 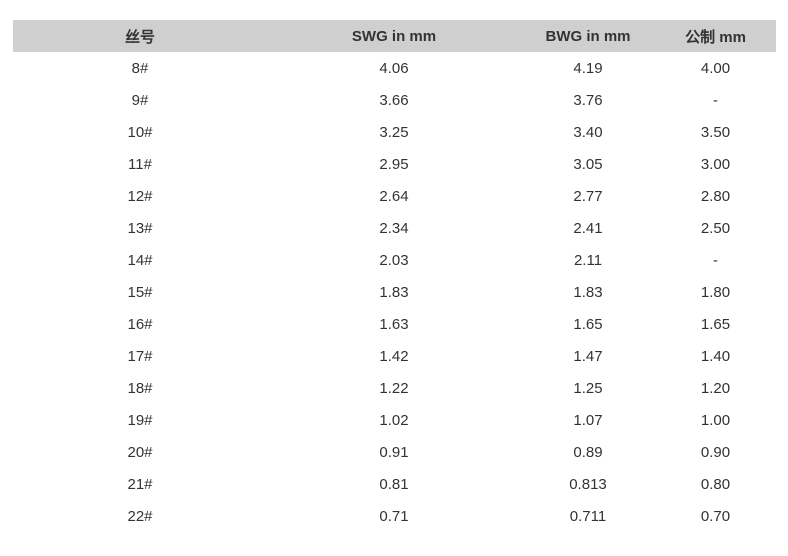 I want to click on cell-swg: 3.66, so click(x=394, y=100).